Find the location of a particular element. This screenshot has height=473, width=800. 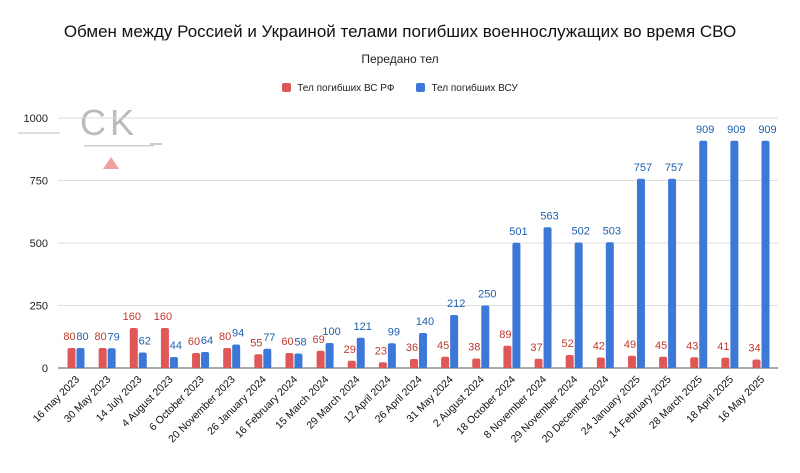

data-label-ru: 38 is located at coordinates (474, 348).